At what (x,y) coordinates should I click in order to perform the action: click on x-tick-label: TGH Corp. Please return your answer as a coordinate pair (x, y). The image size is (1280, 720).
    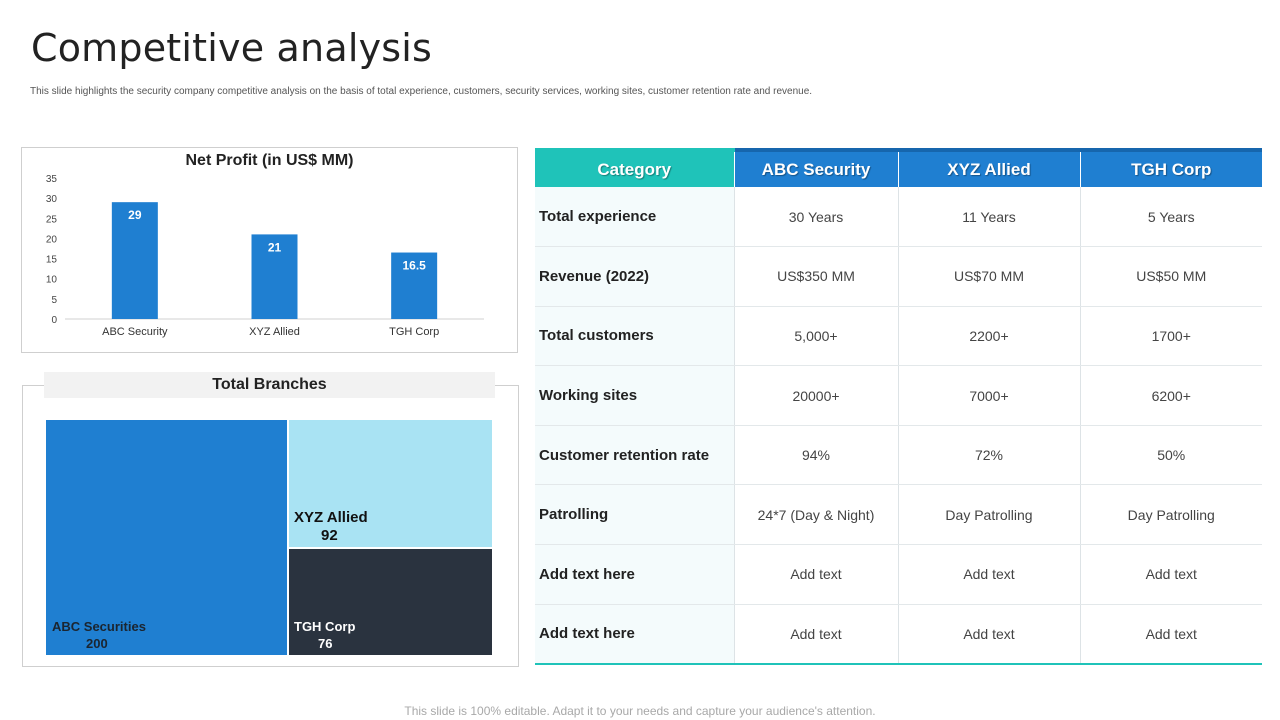
    Looking at the image, I should click on (414, 332).